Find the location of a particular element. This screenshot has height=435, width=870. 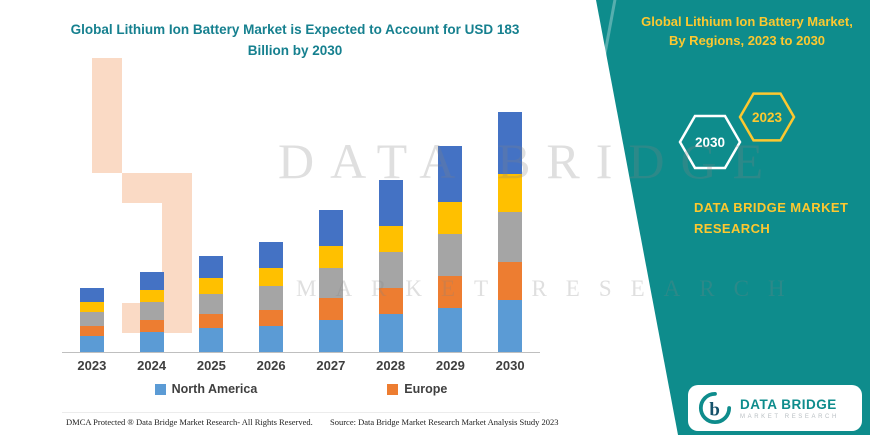

bar-2028 is located at coordinates (391, 266).